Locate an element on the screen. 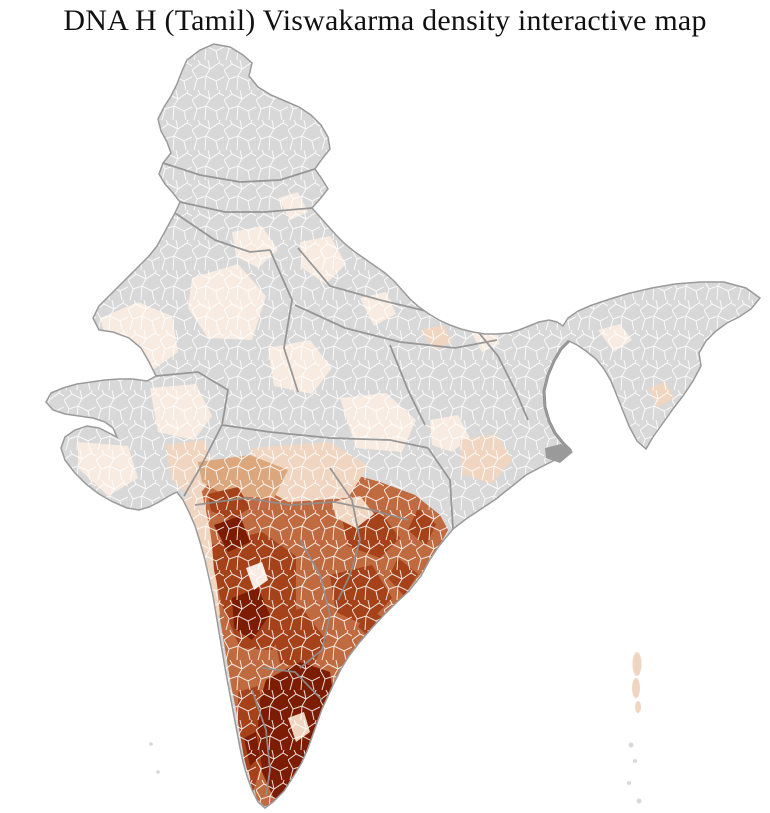  andaman-islands is located at coordinates (637, 682).